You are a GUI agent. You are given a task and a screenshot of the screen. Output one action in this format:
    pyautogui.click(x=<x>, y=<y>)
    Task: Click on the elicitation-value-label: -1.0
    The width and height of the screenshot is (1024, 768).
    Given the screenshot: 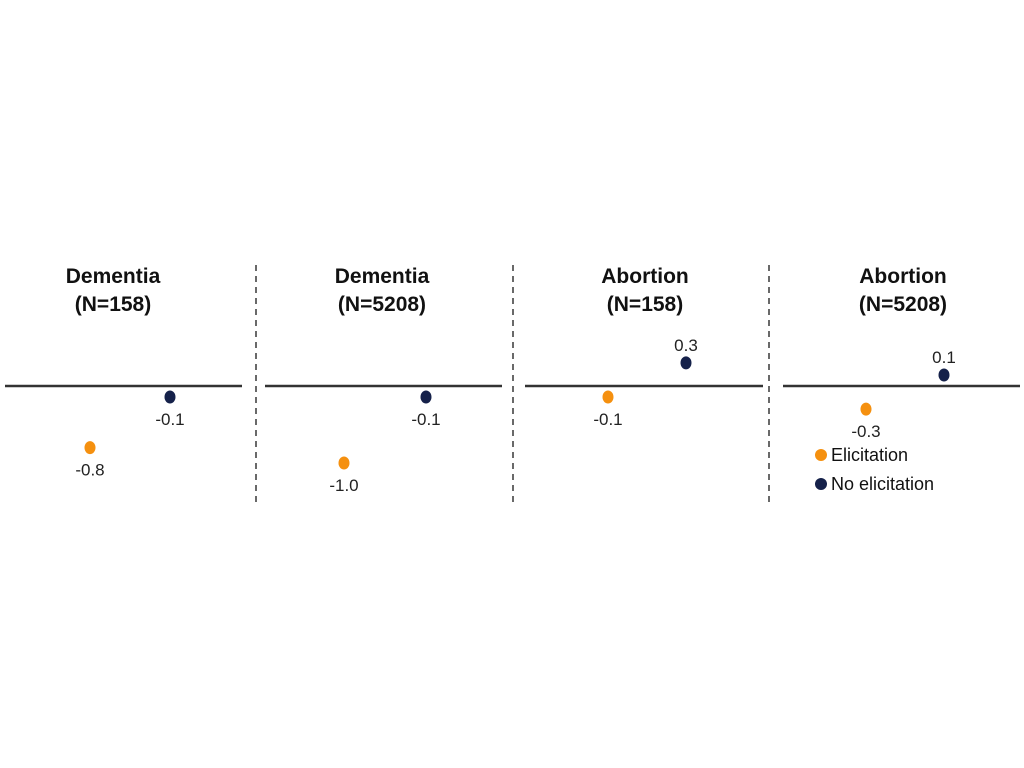 What is the action you would take?
    pyautogui.click(x=343, y=485)
    